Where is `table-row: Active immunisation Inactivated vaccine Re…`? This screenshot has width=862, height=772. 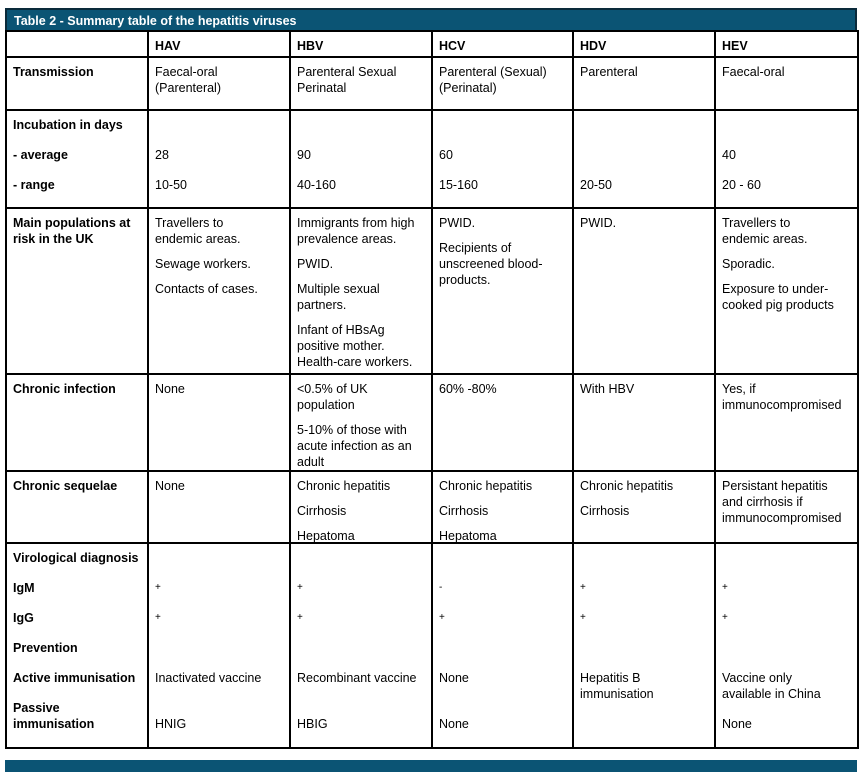 table-row: Active immunisation Inactivated vaccine Re… is located at coordinates (432, 682).